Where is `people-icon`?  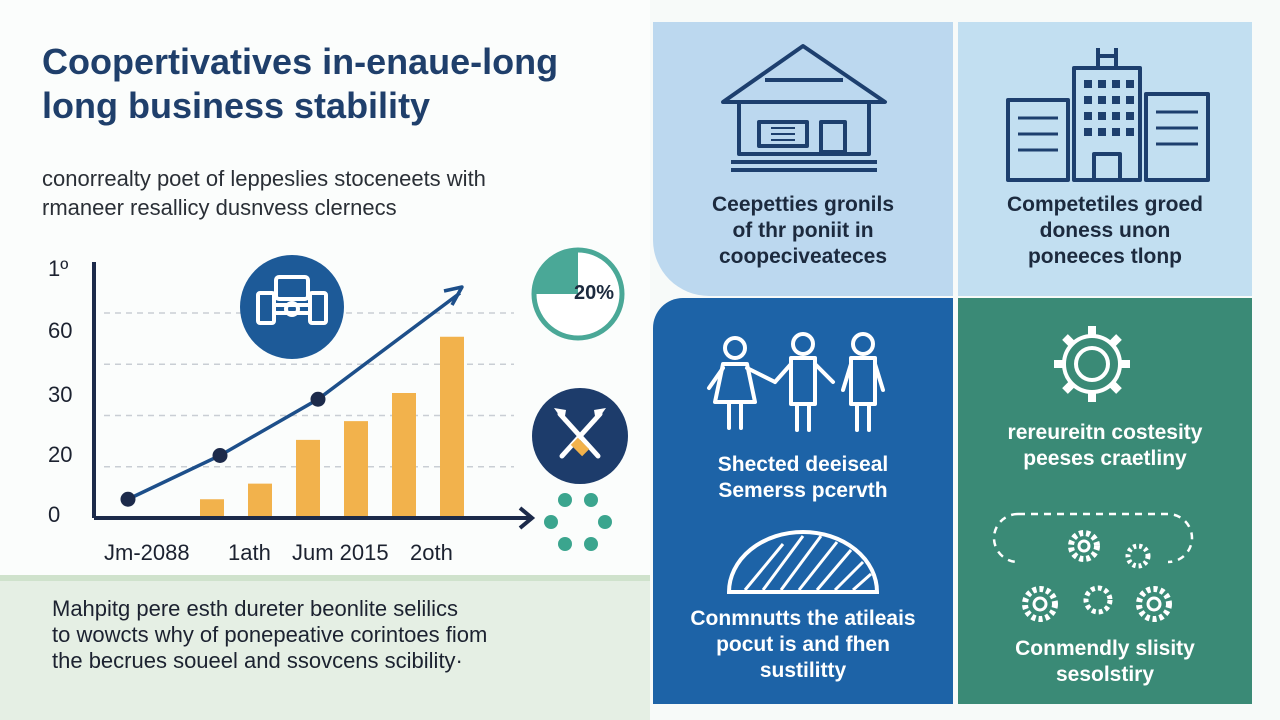 people-icon is located at coordinates (796, 382).